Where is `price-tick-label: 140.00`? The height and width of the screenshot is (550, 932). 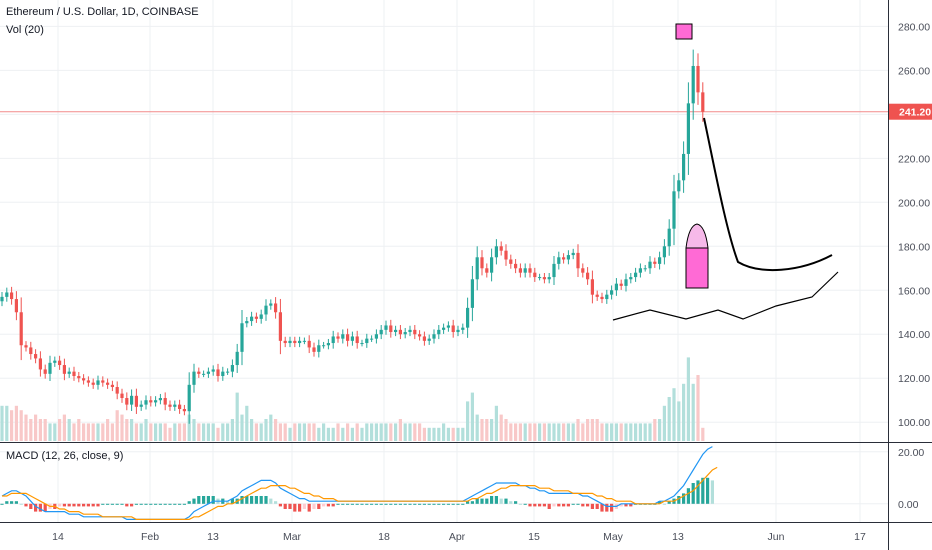
price-tick-label: 140.00 is located at coordinates (914, 335).